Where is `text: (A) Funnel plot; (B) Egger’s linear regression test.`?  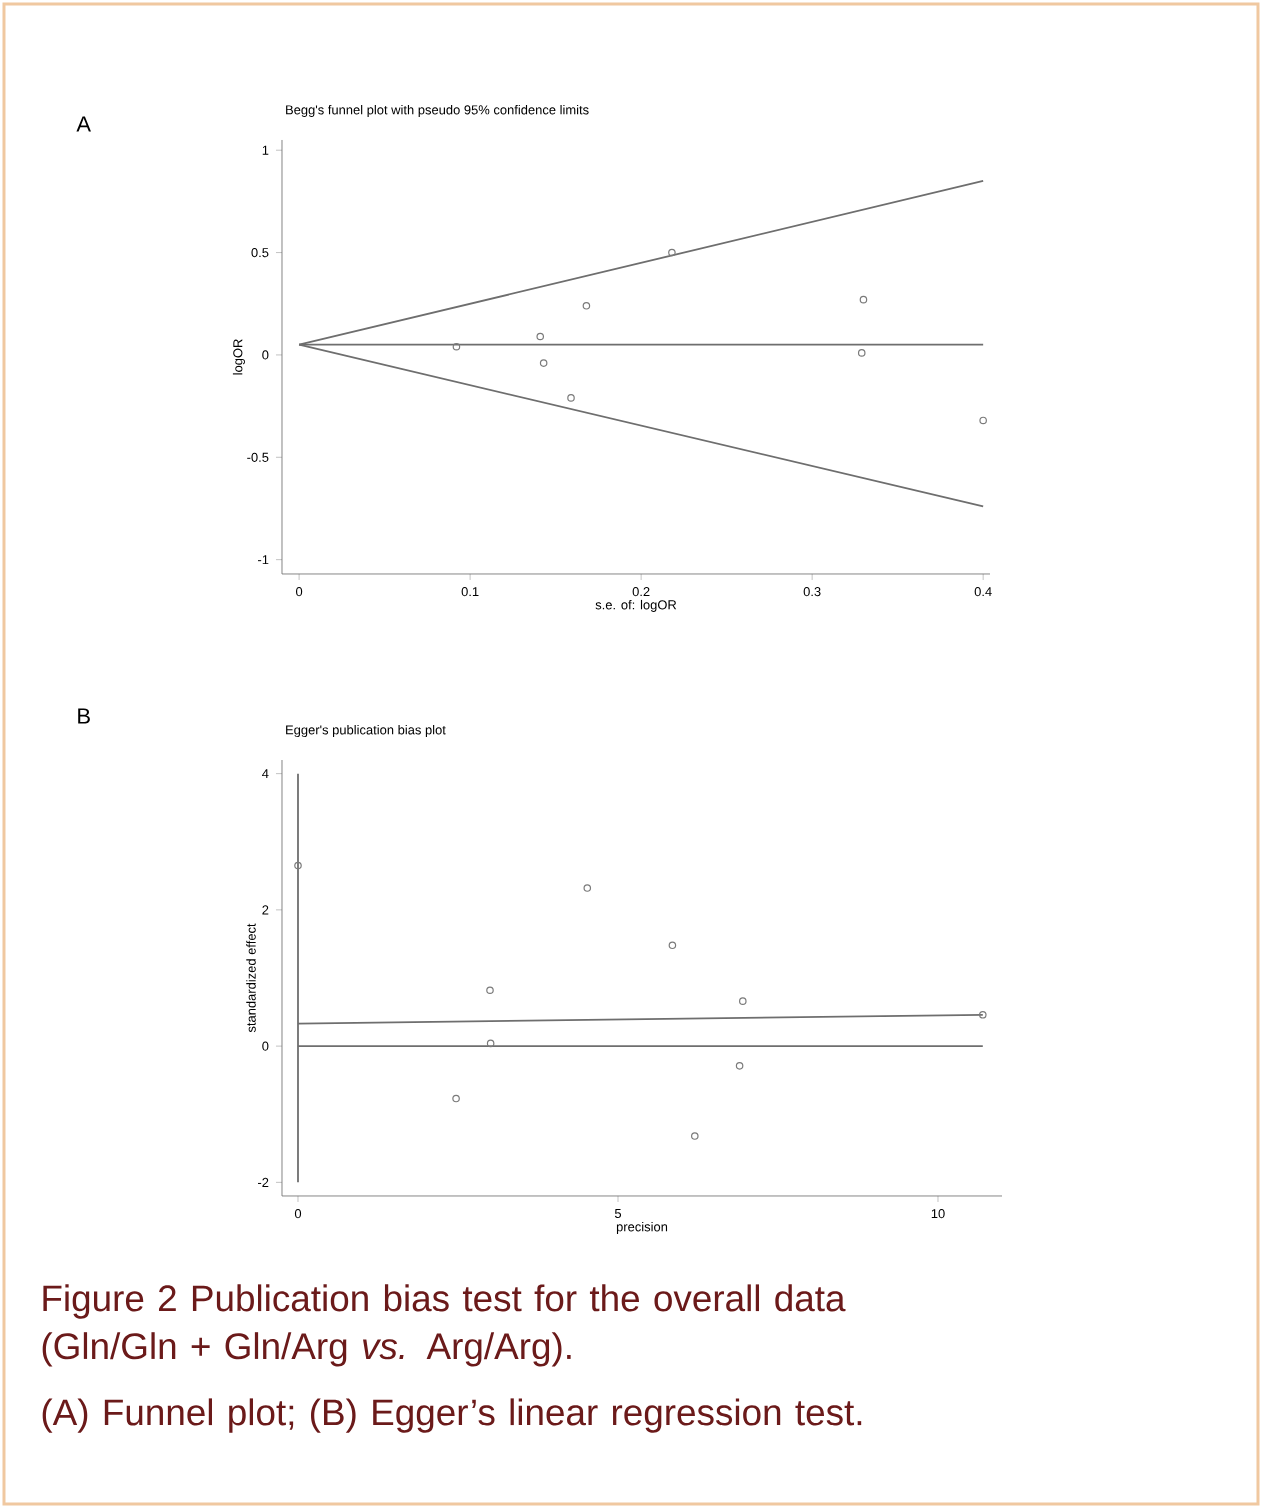 text: (A) Funnel plot; (B) Egger’s linear regression test. is located at coordinates (452, 1415).